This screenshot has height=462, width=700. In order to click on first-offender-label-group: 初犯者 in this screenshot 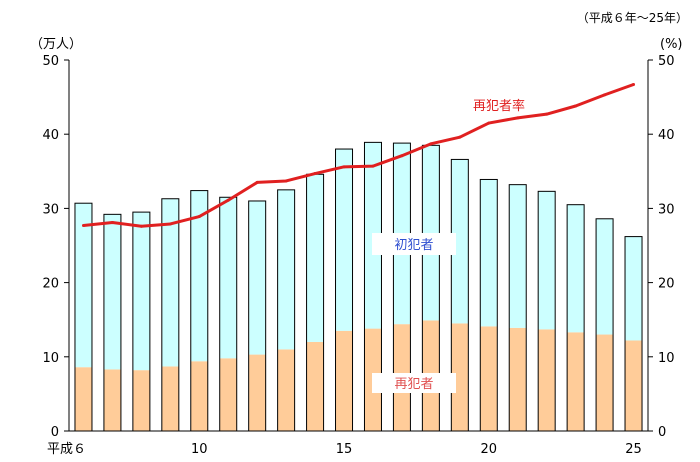, I will do `click(414, 244)`.